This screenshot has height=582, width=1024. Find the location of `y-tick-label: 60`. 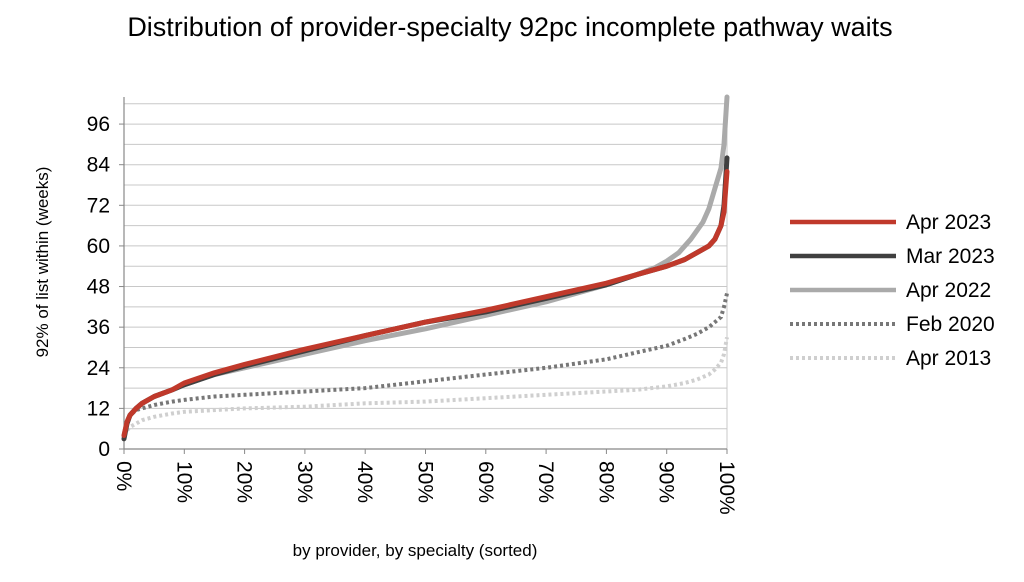

y-tick-label: 60 is located at coordinates (98, 246).